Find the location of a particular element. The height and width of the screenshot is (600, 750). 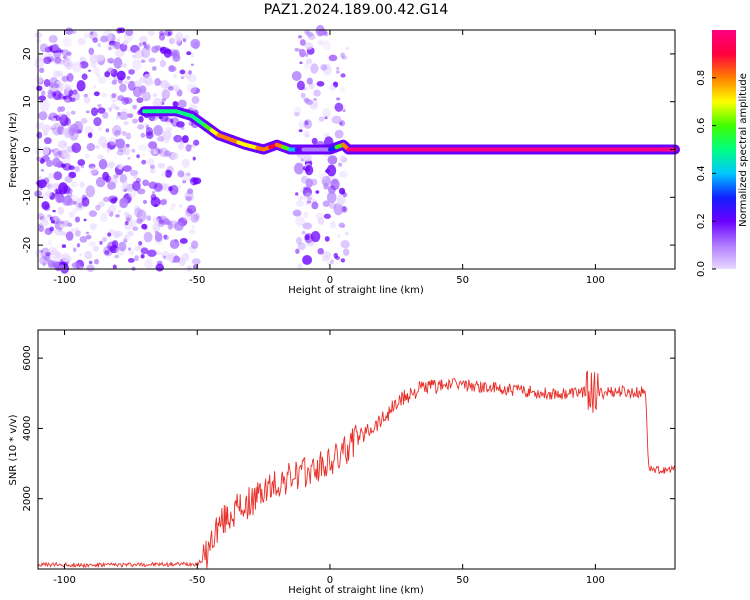

colorbar-tick-label: 0.4 is located at coordinates (701, 173).